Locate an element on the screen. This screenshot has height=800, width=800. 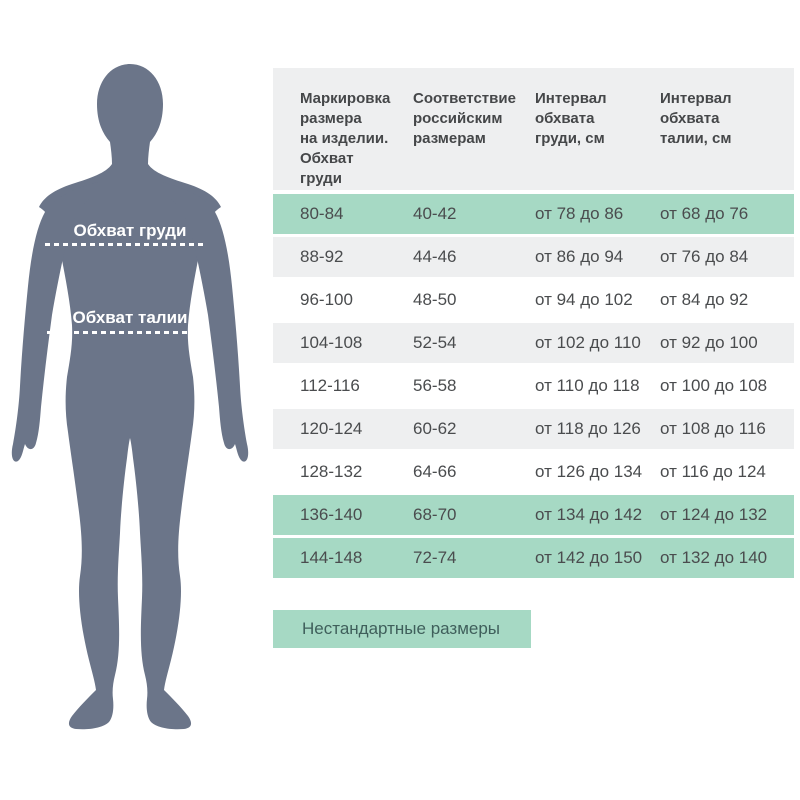
cell-chest-interval: от 110 до 118 is located at coordinates (587, 385).